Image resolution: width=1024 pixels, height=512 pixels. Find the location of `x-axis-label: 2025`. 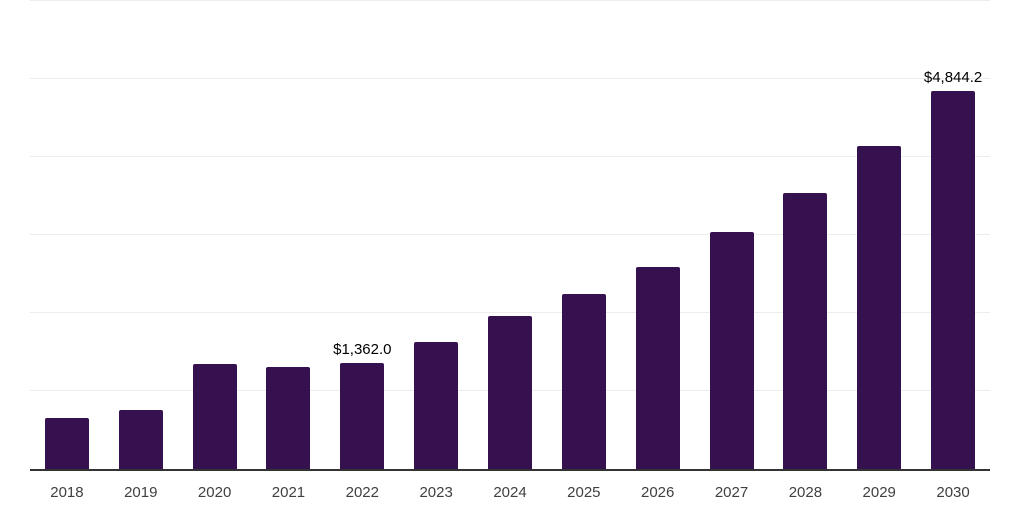

x-axis-label: 2025 is located at coordinates (584, 492).